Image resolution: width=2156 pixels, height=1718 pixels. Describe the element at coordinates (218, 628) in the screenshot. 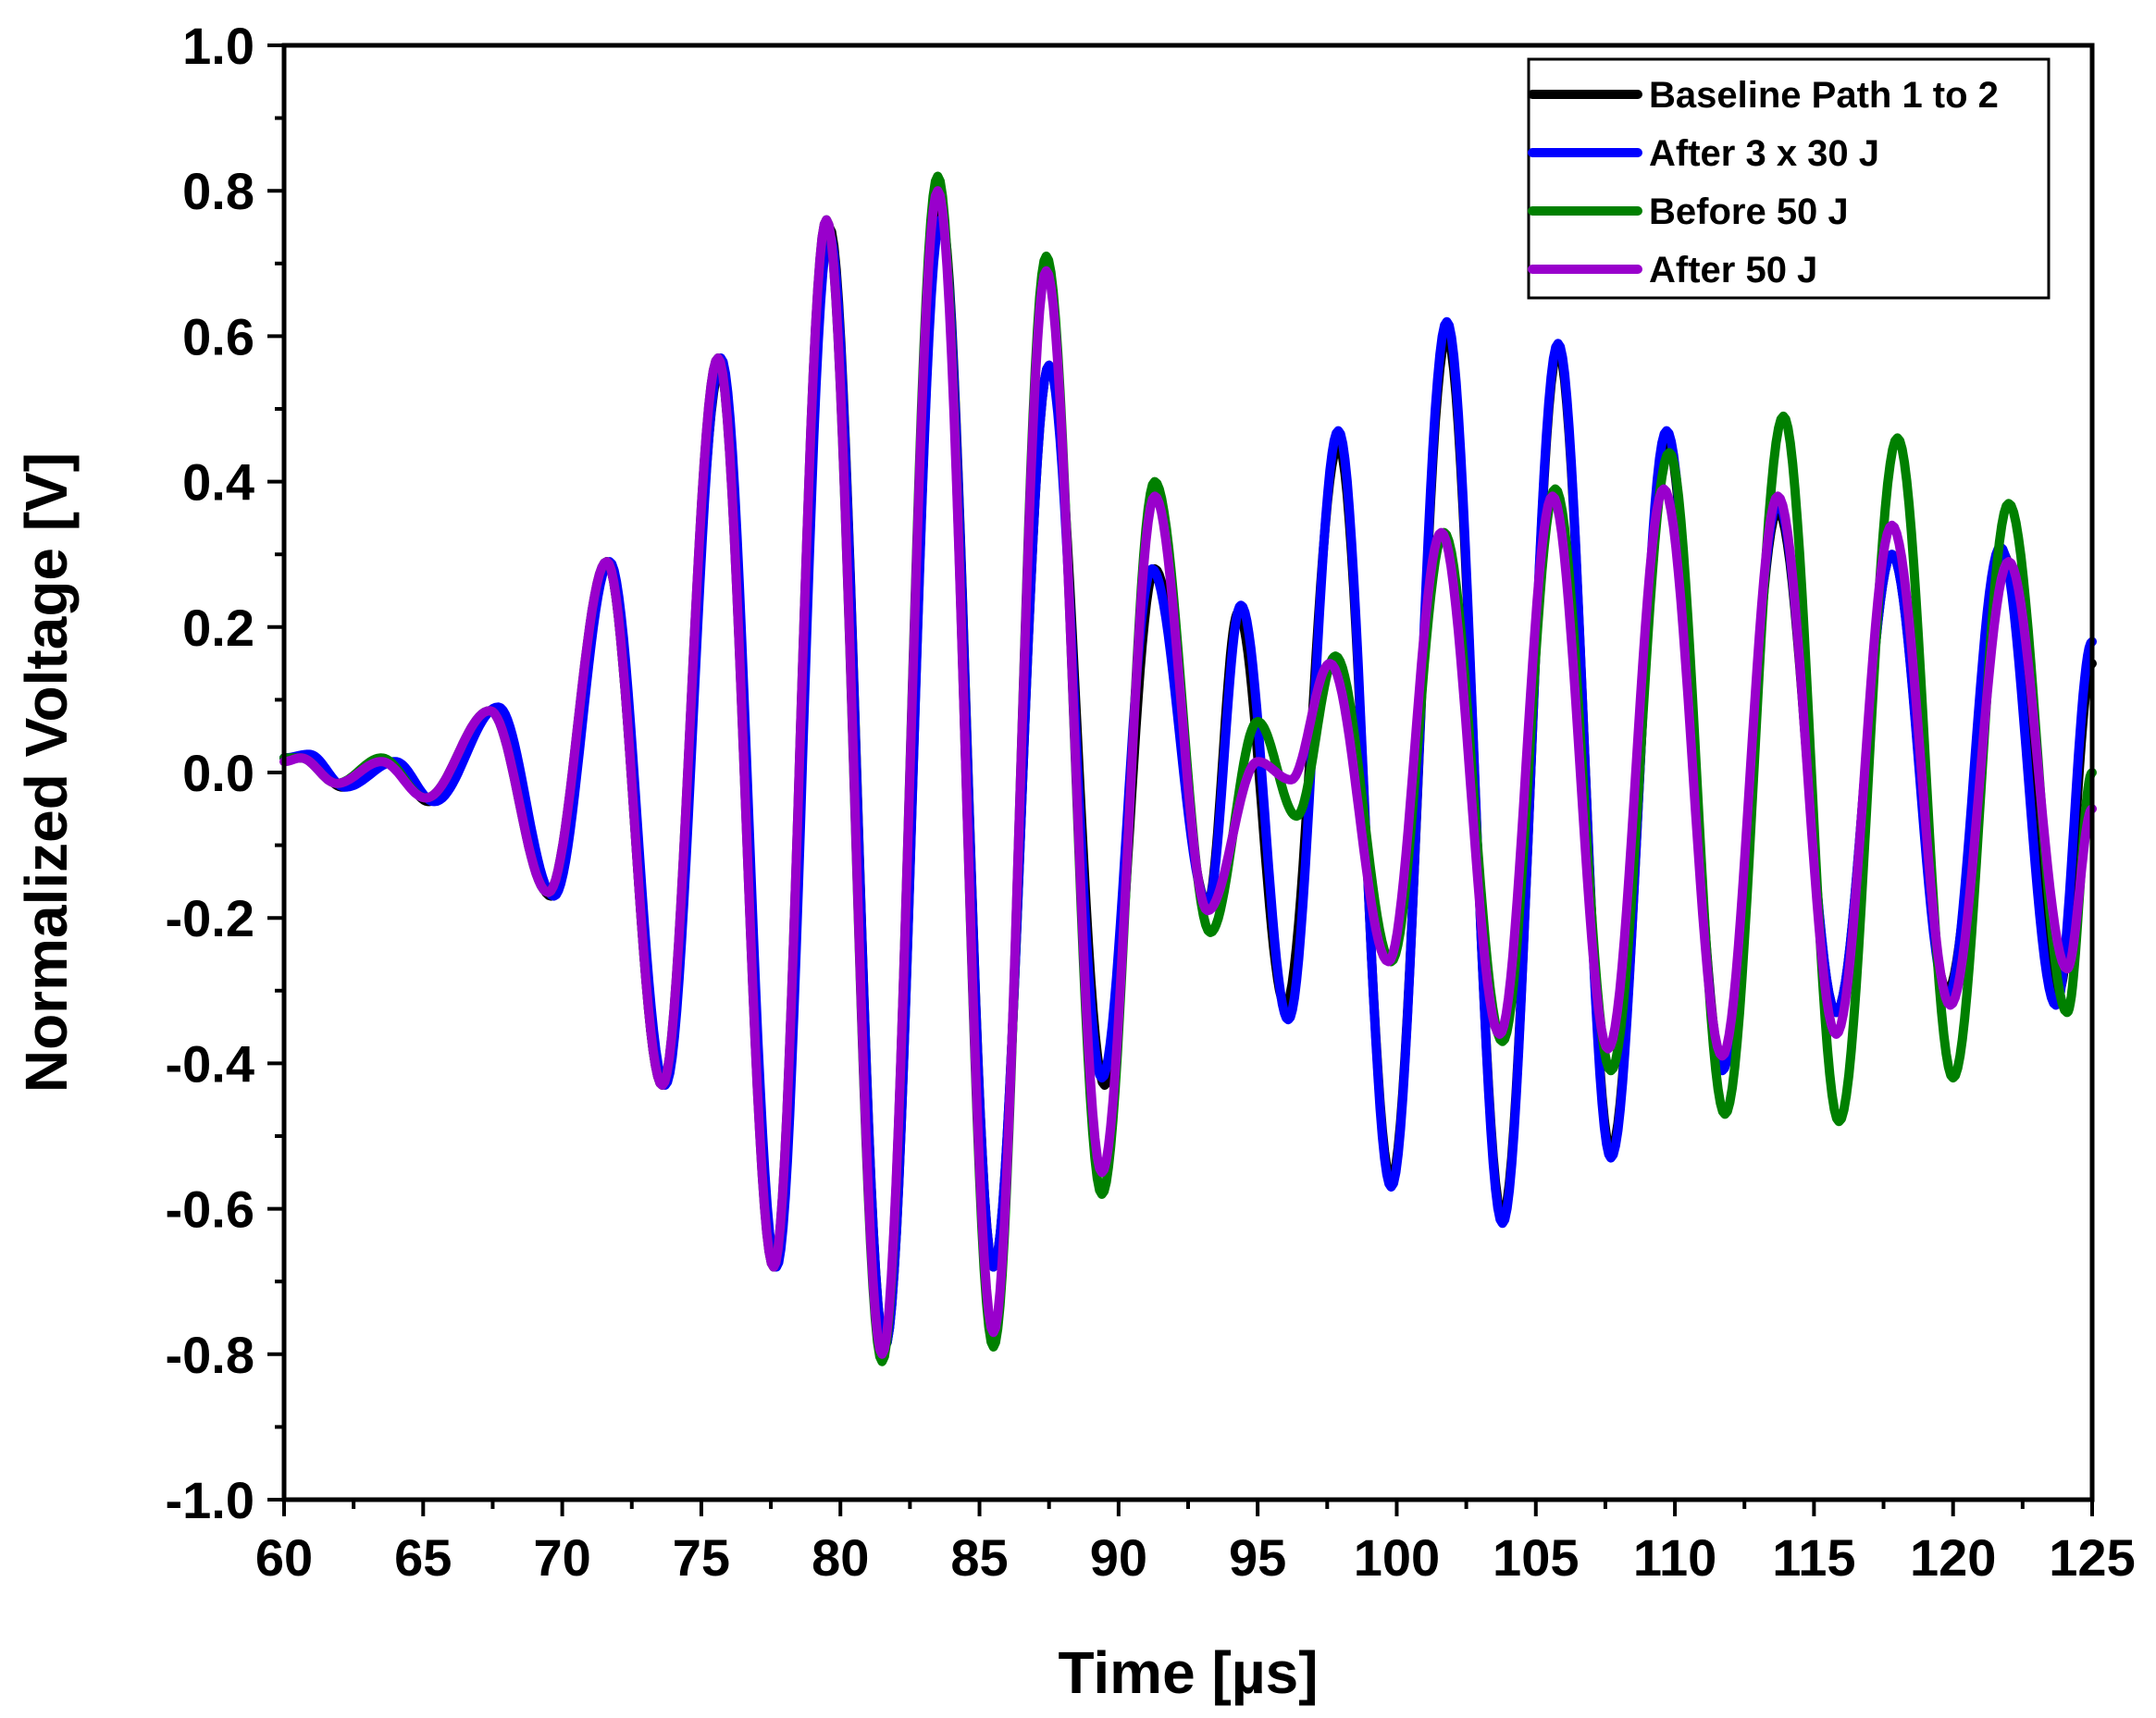

I see `y-tick-label: 0.2` at that location.